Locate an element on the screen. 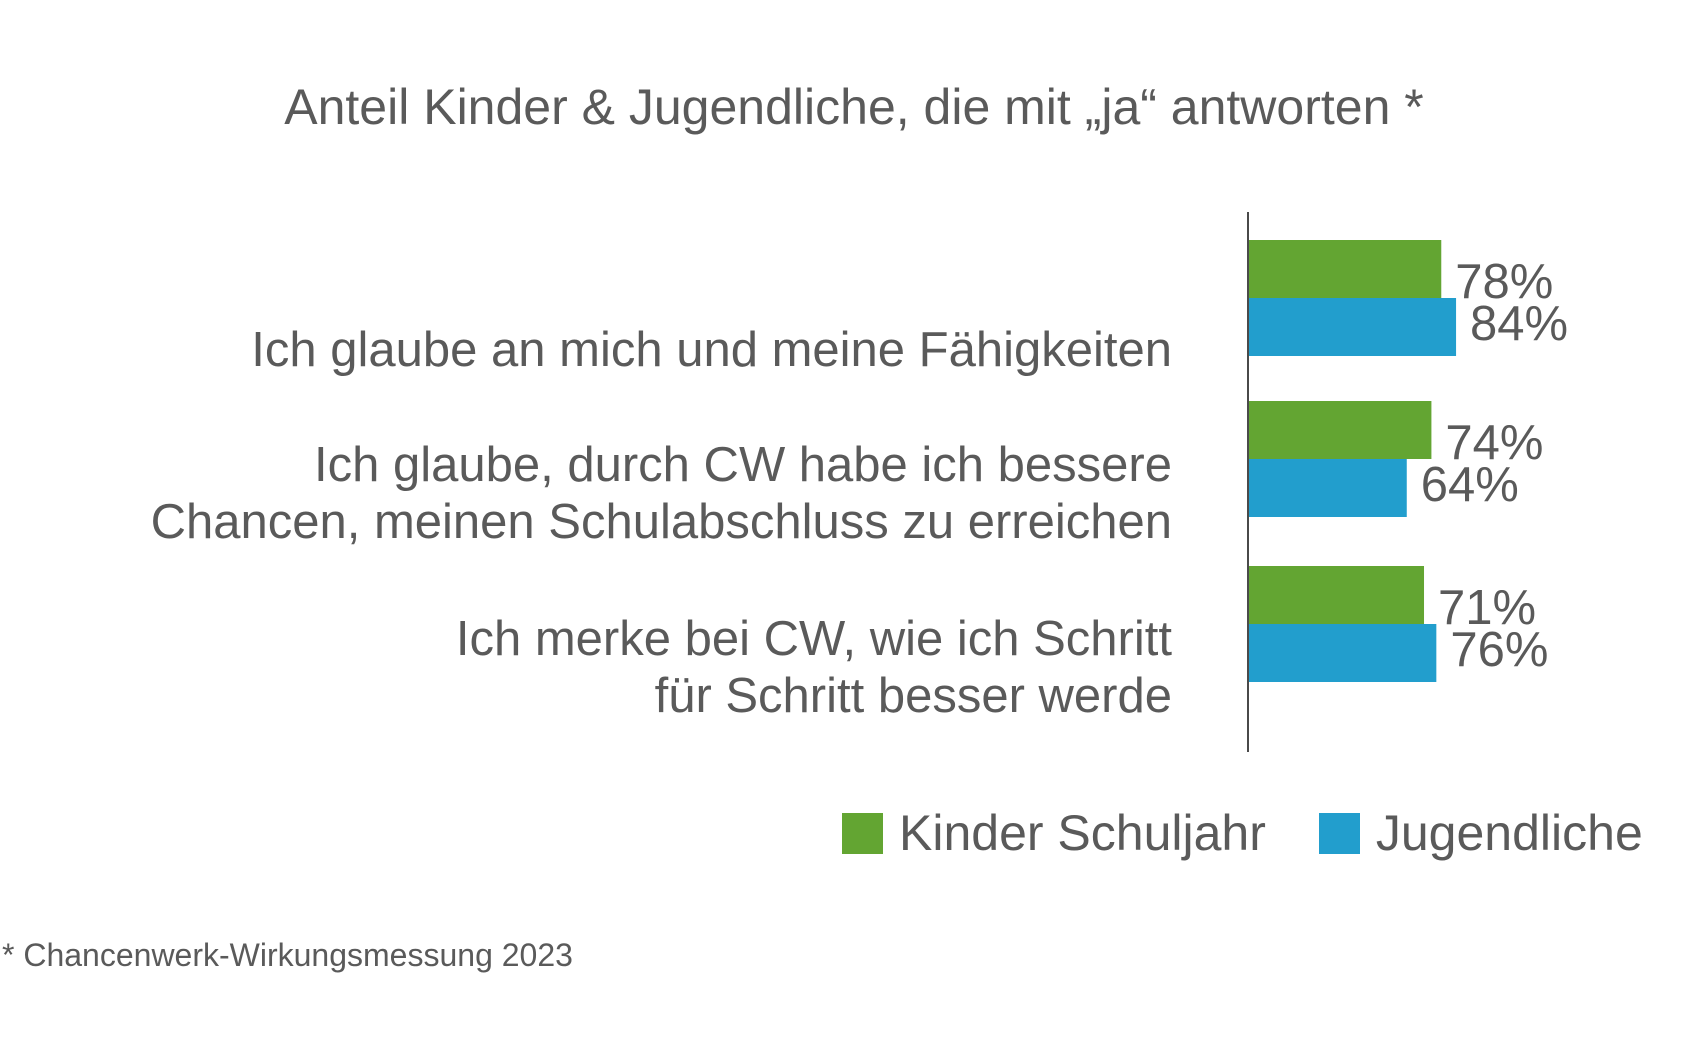 The image size is (1708, 1042). category-label-3-line-2: für Schritt besser werde is located at coordinates (913, 696).